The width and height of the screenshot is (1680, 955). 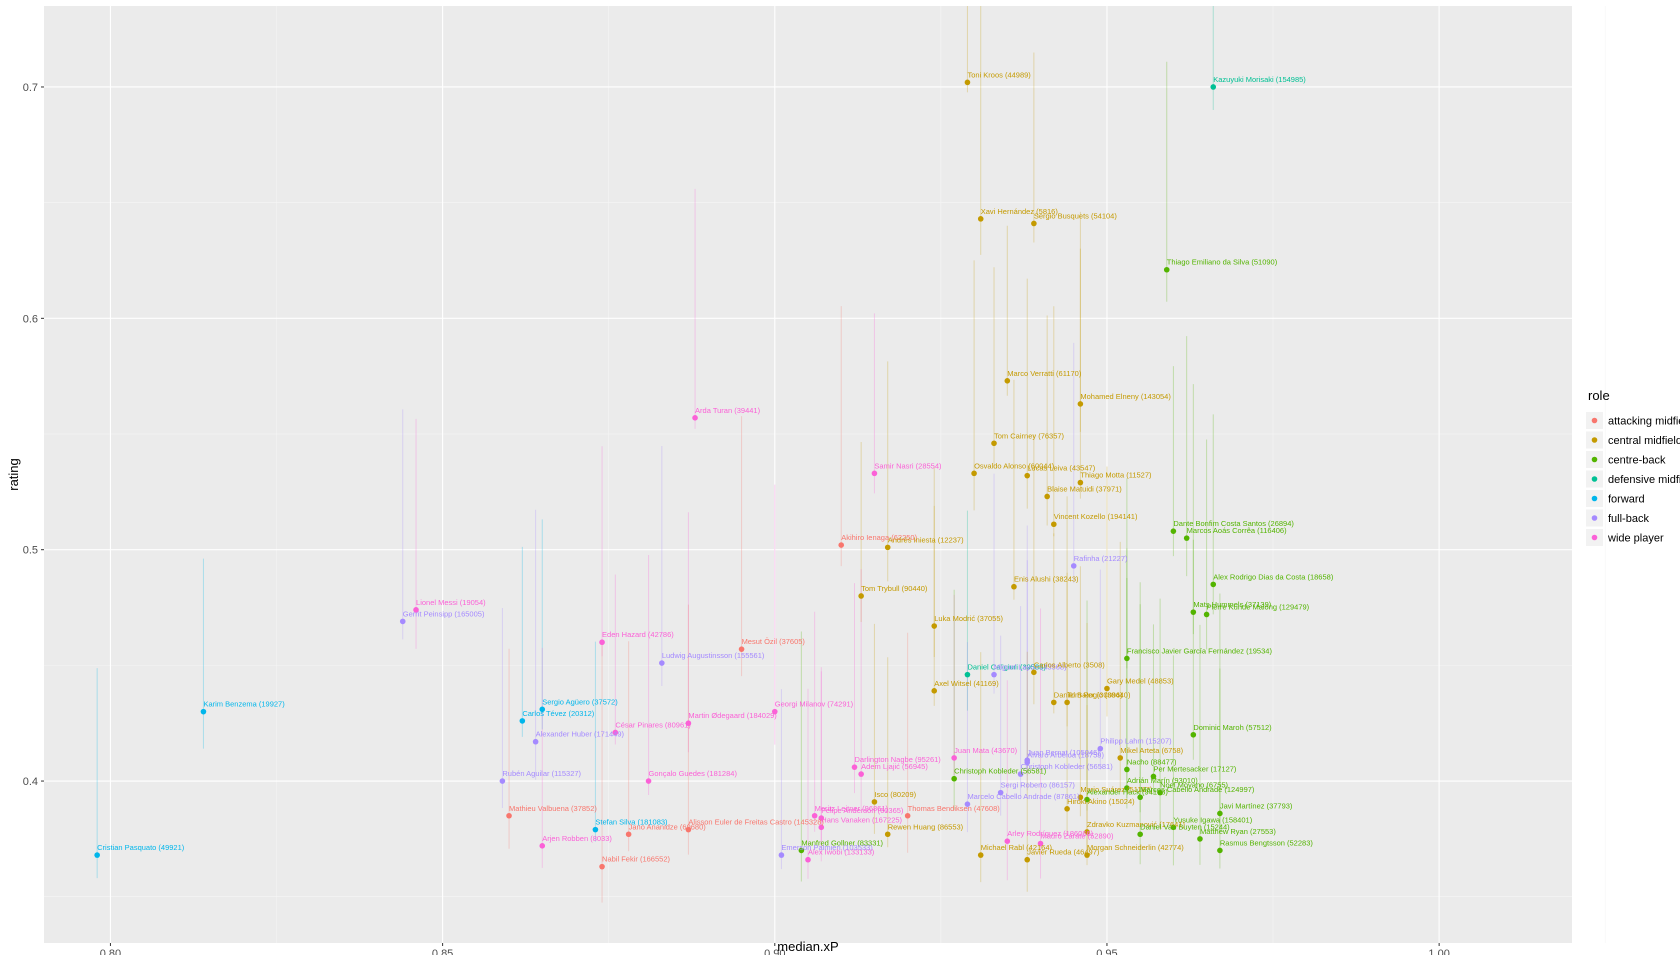 I want to click on point-label: Sergio Busquets (54104), so click(x=1075, y=215).